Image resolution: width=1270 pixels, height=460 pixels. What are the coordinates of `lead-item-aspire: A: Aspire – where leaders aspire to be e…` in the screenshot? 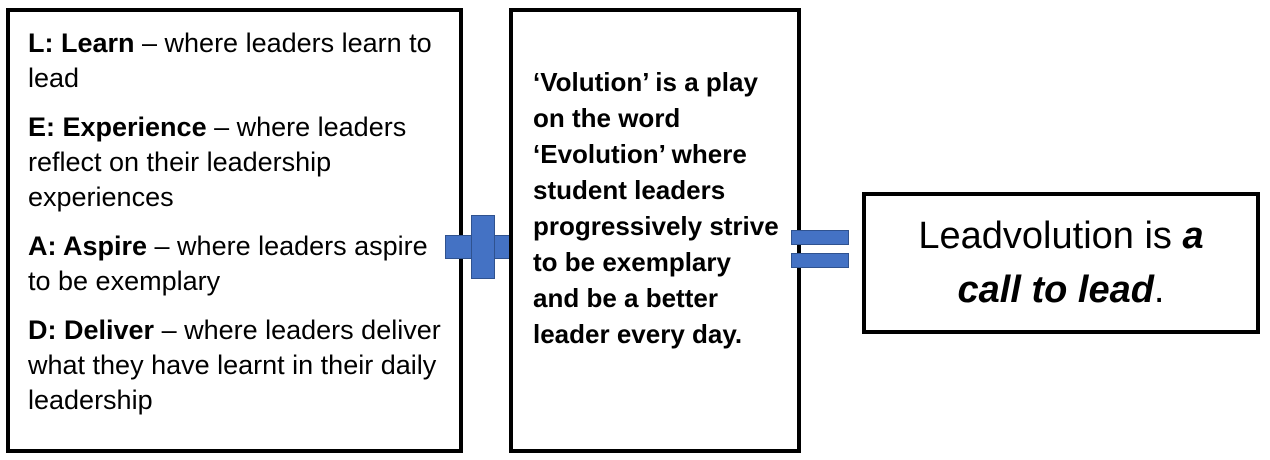 It's located at (235, 264).